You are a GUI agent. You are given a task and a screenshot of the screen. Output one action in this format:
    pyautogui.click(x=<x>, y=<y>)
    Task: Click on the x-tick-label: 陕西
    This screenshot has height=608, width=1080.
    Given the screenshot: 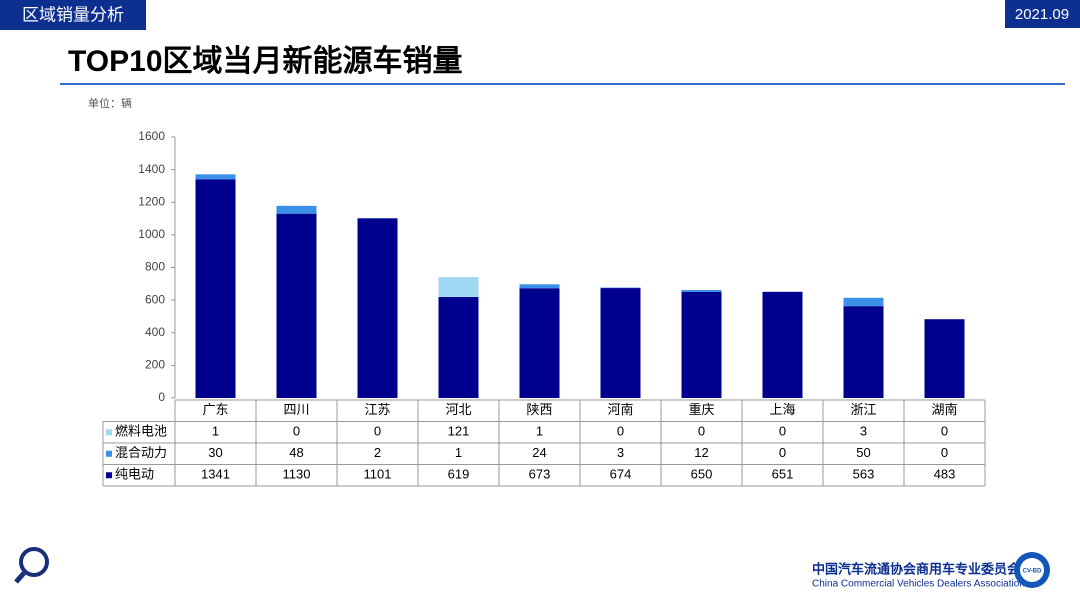 What is the action you would take?
    pyautogui.click(x=539, y=409)
    